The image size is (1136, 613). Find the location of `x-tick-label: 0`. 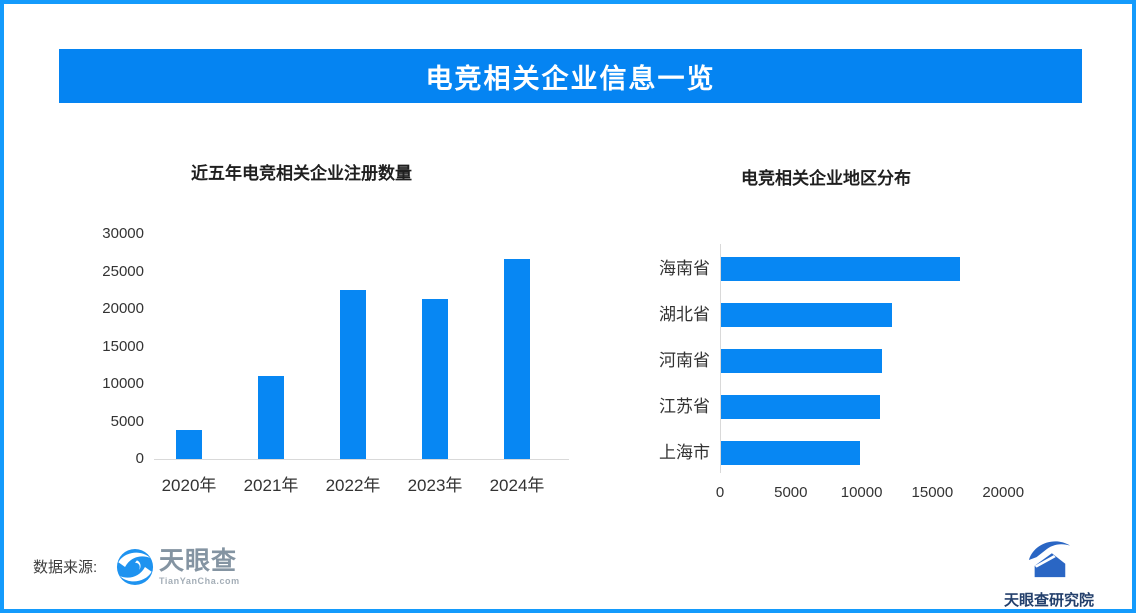

x-tick-label: 0 is located at coordinates (720, 492).